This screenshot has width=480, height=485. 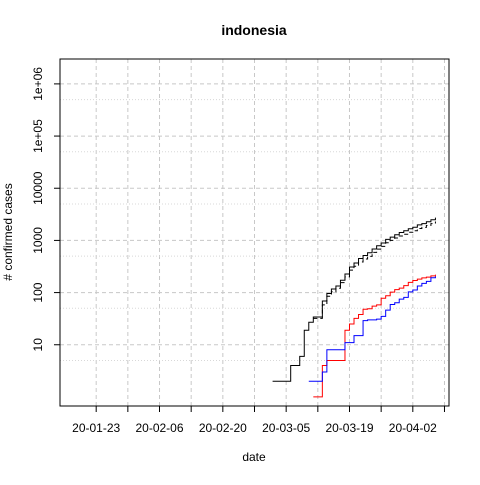 I want to click on x-tick-label: 20-02-06, so click(x=159, y=428).